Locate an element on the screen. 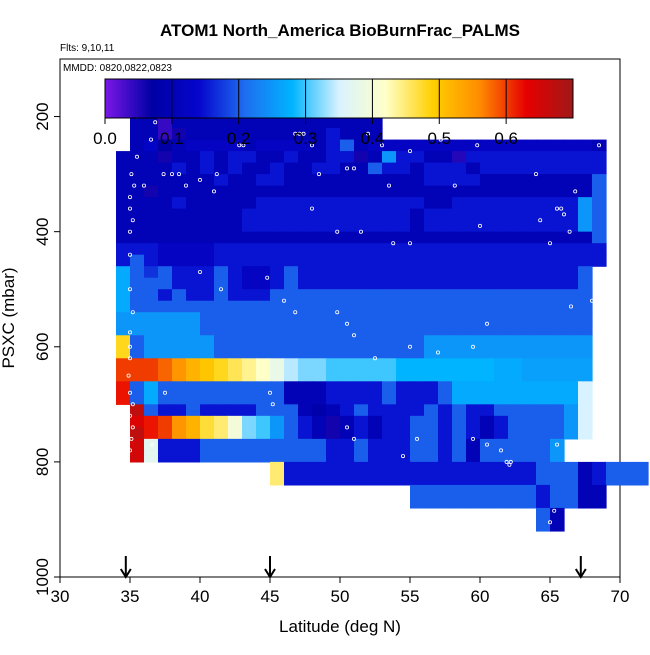  y-tick-label: 600 is located at coordinates (42, 347).